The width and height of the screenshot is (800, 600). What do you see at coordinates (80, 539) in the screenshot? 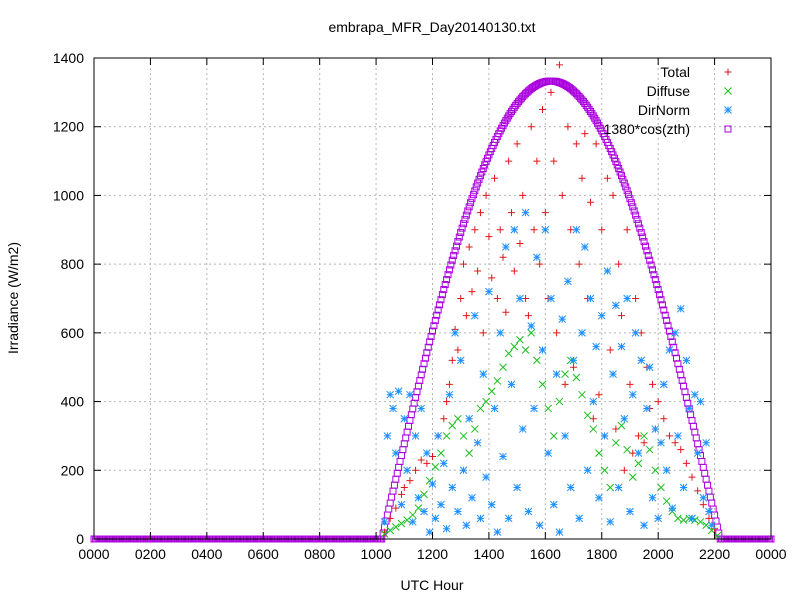
I see `y-tick-label: 0` at bounding box center [80, 539].